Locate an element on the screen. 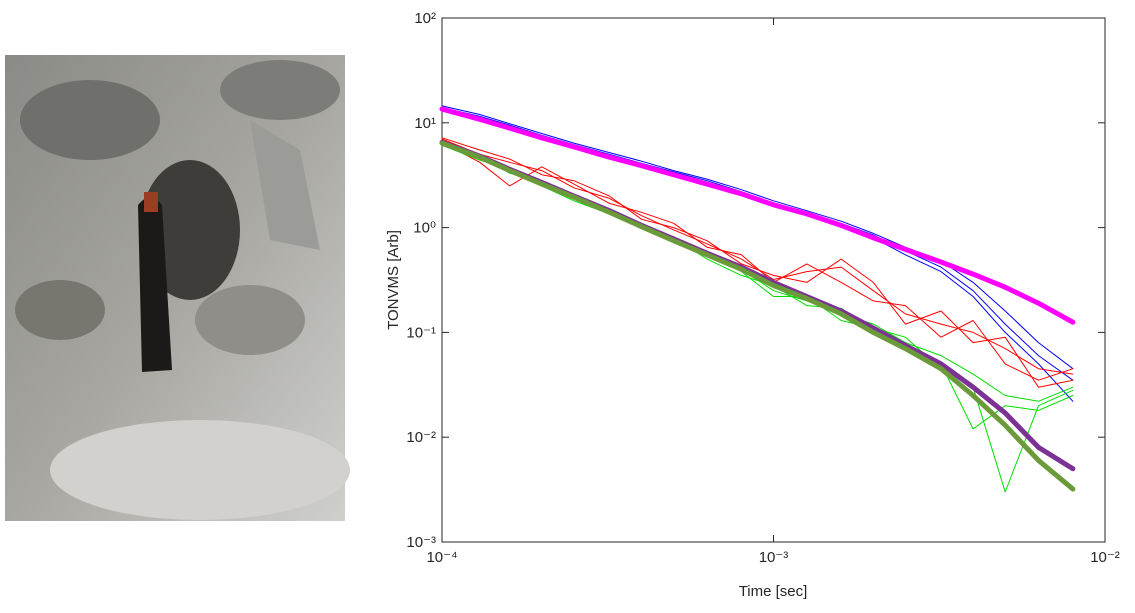 The width and height of the screenshot is (1135, 613). y-tick-label: 10⁰ is located at coordinates (424, 228).